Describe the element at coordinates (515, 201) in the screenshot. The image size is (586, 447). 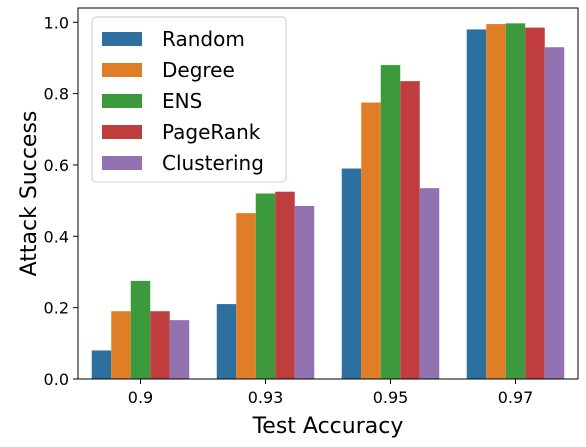
I see `bar-ens-0.97` at that location.